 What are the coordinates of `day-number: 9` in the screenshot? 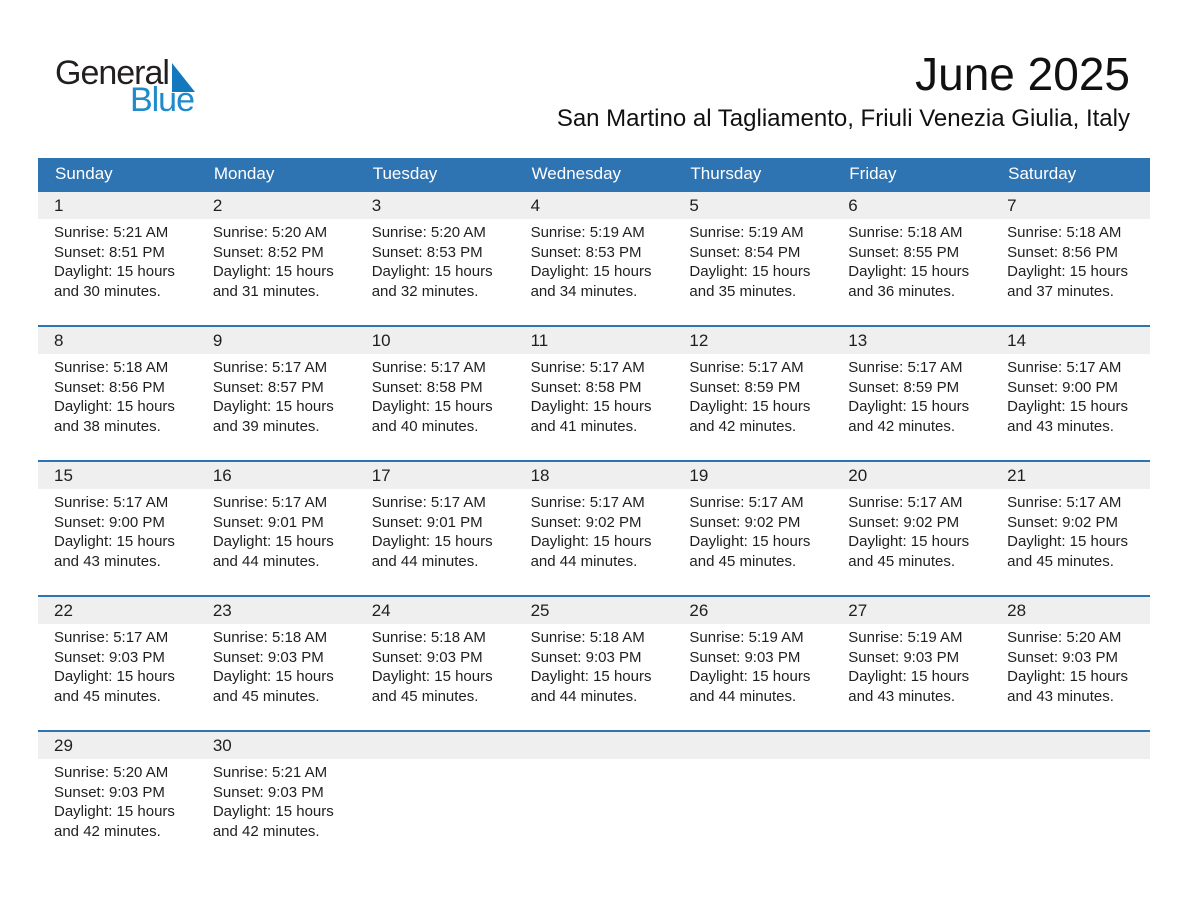 It's located at (276, 340).